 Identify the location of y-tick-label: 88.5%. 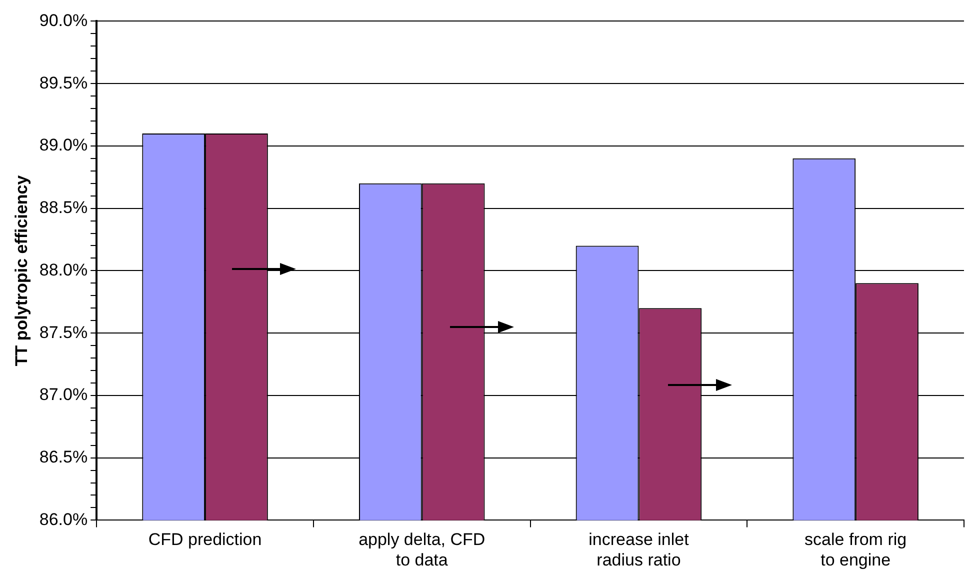
(63, 208).